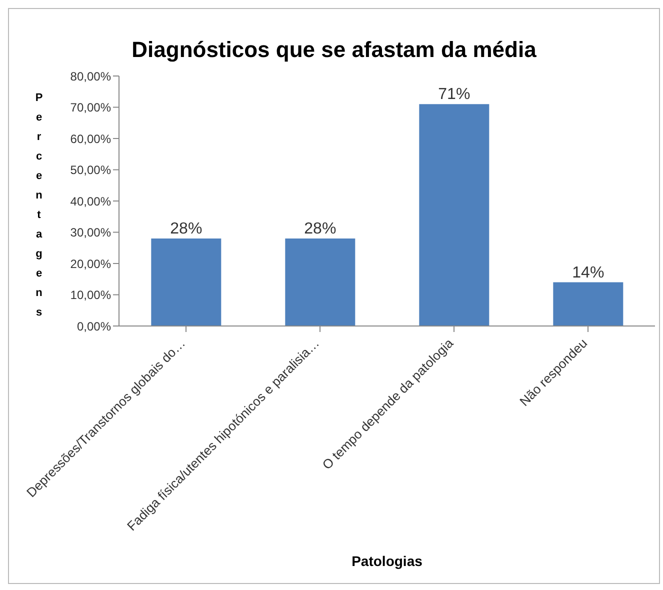 The image size is (663, 590). I want to click on y-tick-label: 40,00%, so click(91, 201).